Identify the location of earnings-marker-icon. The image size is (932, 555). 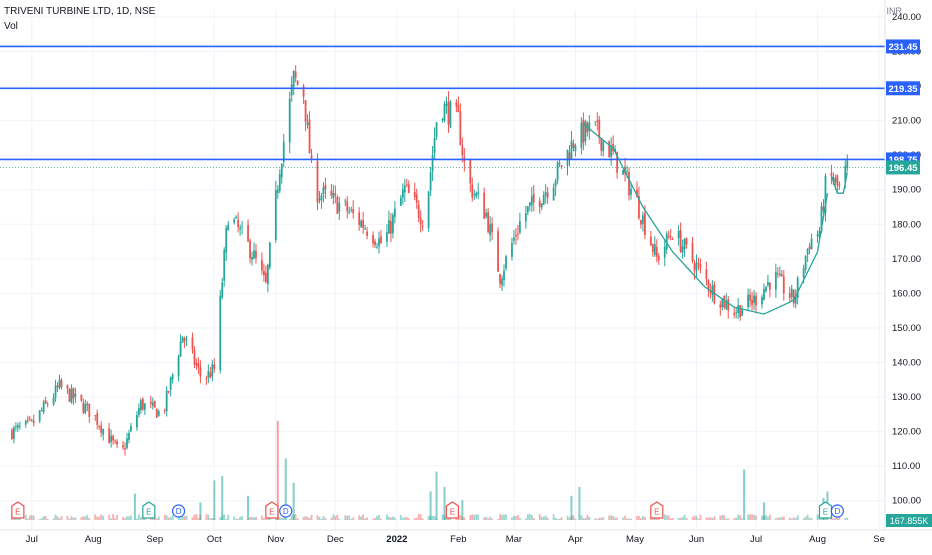
(272, 510).